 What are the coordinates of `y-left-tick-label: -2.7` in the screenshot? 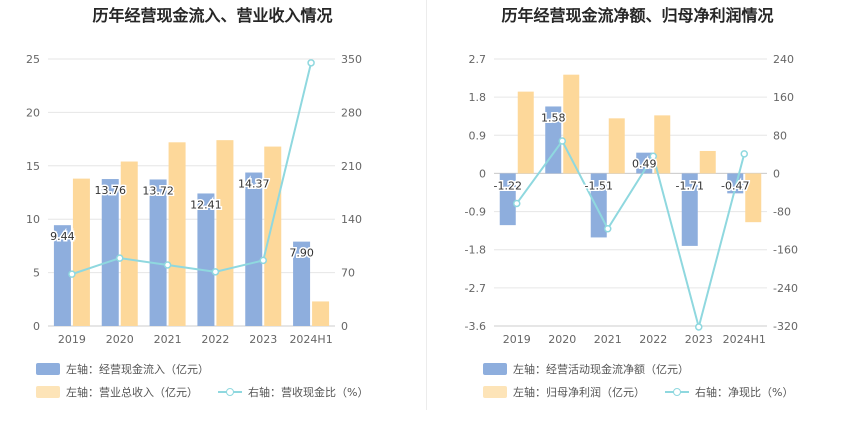 It's located at (475, 288).